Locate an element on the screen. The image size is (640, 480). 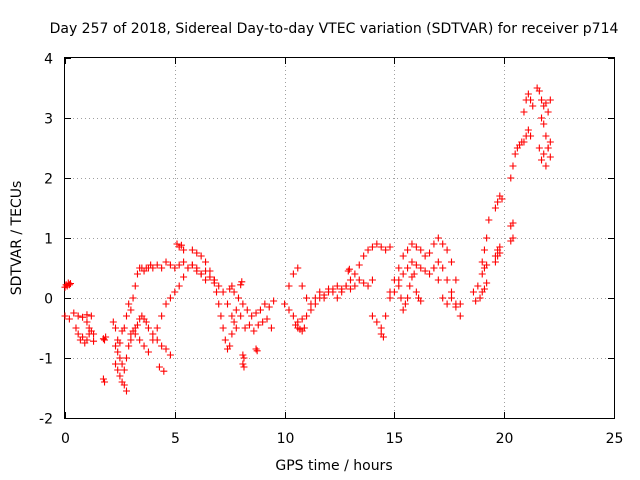
series-track-v is located at coordinates (328, 286).